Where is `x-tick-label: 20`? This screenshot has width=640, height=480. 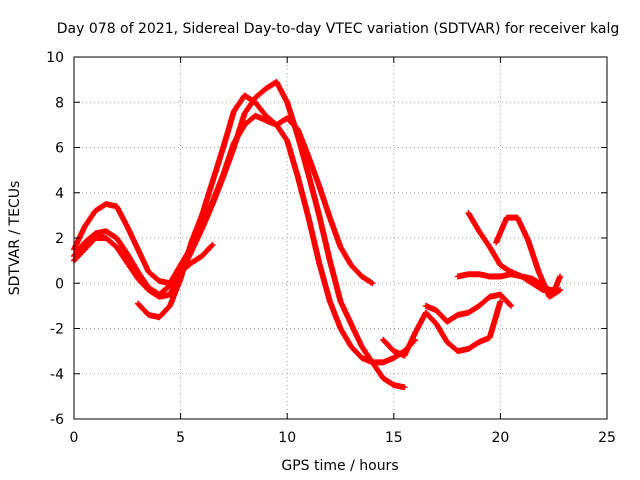 x-tick-label: 20 is located at coordinates (500, 438).